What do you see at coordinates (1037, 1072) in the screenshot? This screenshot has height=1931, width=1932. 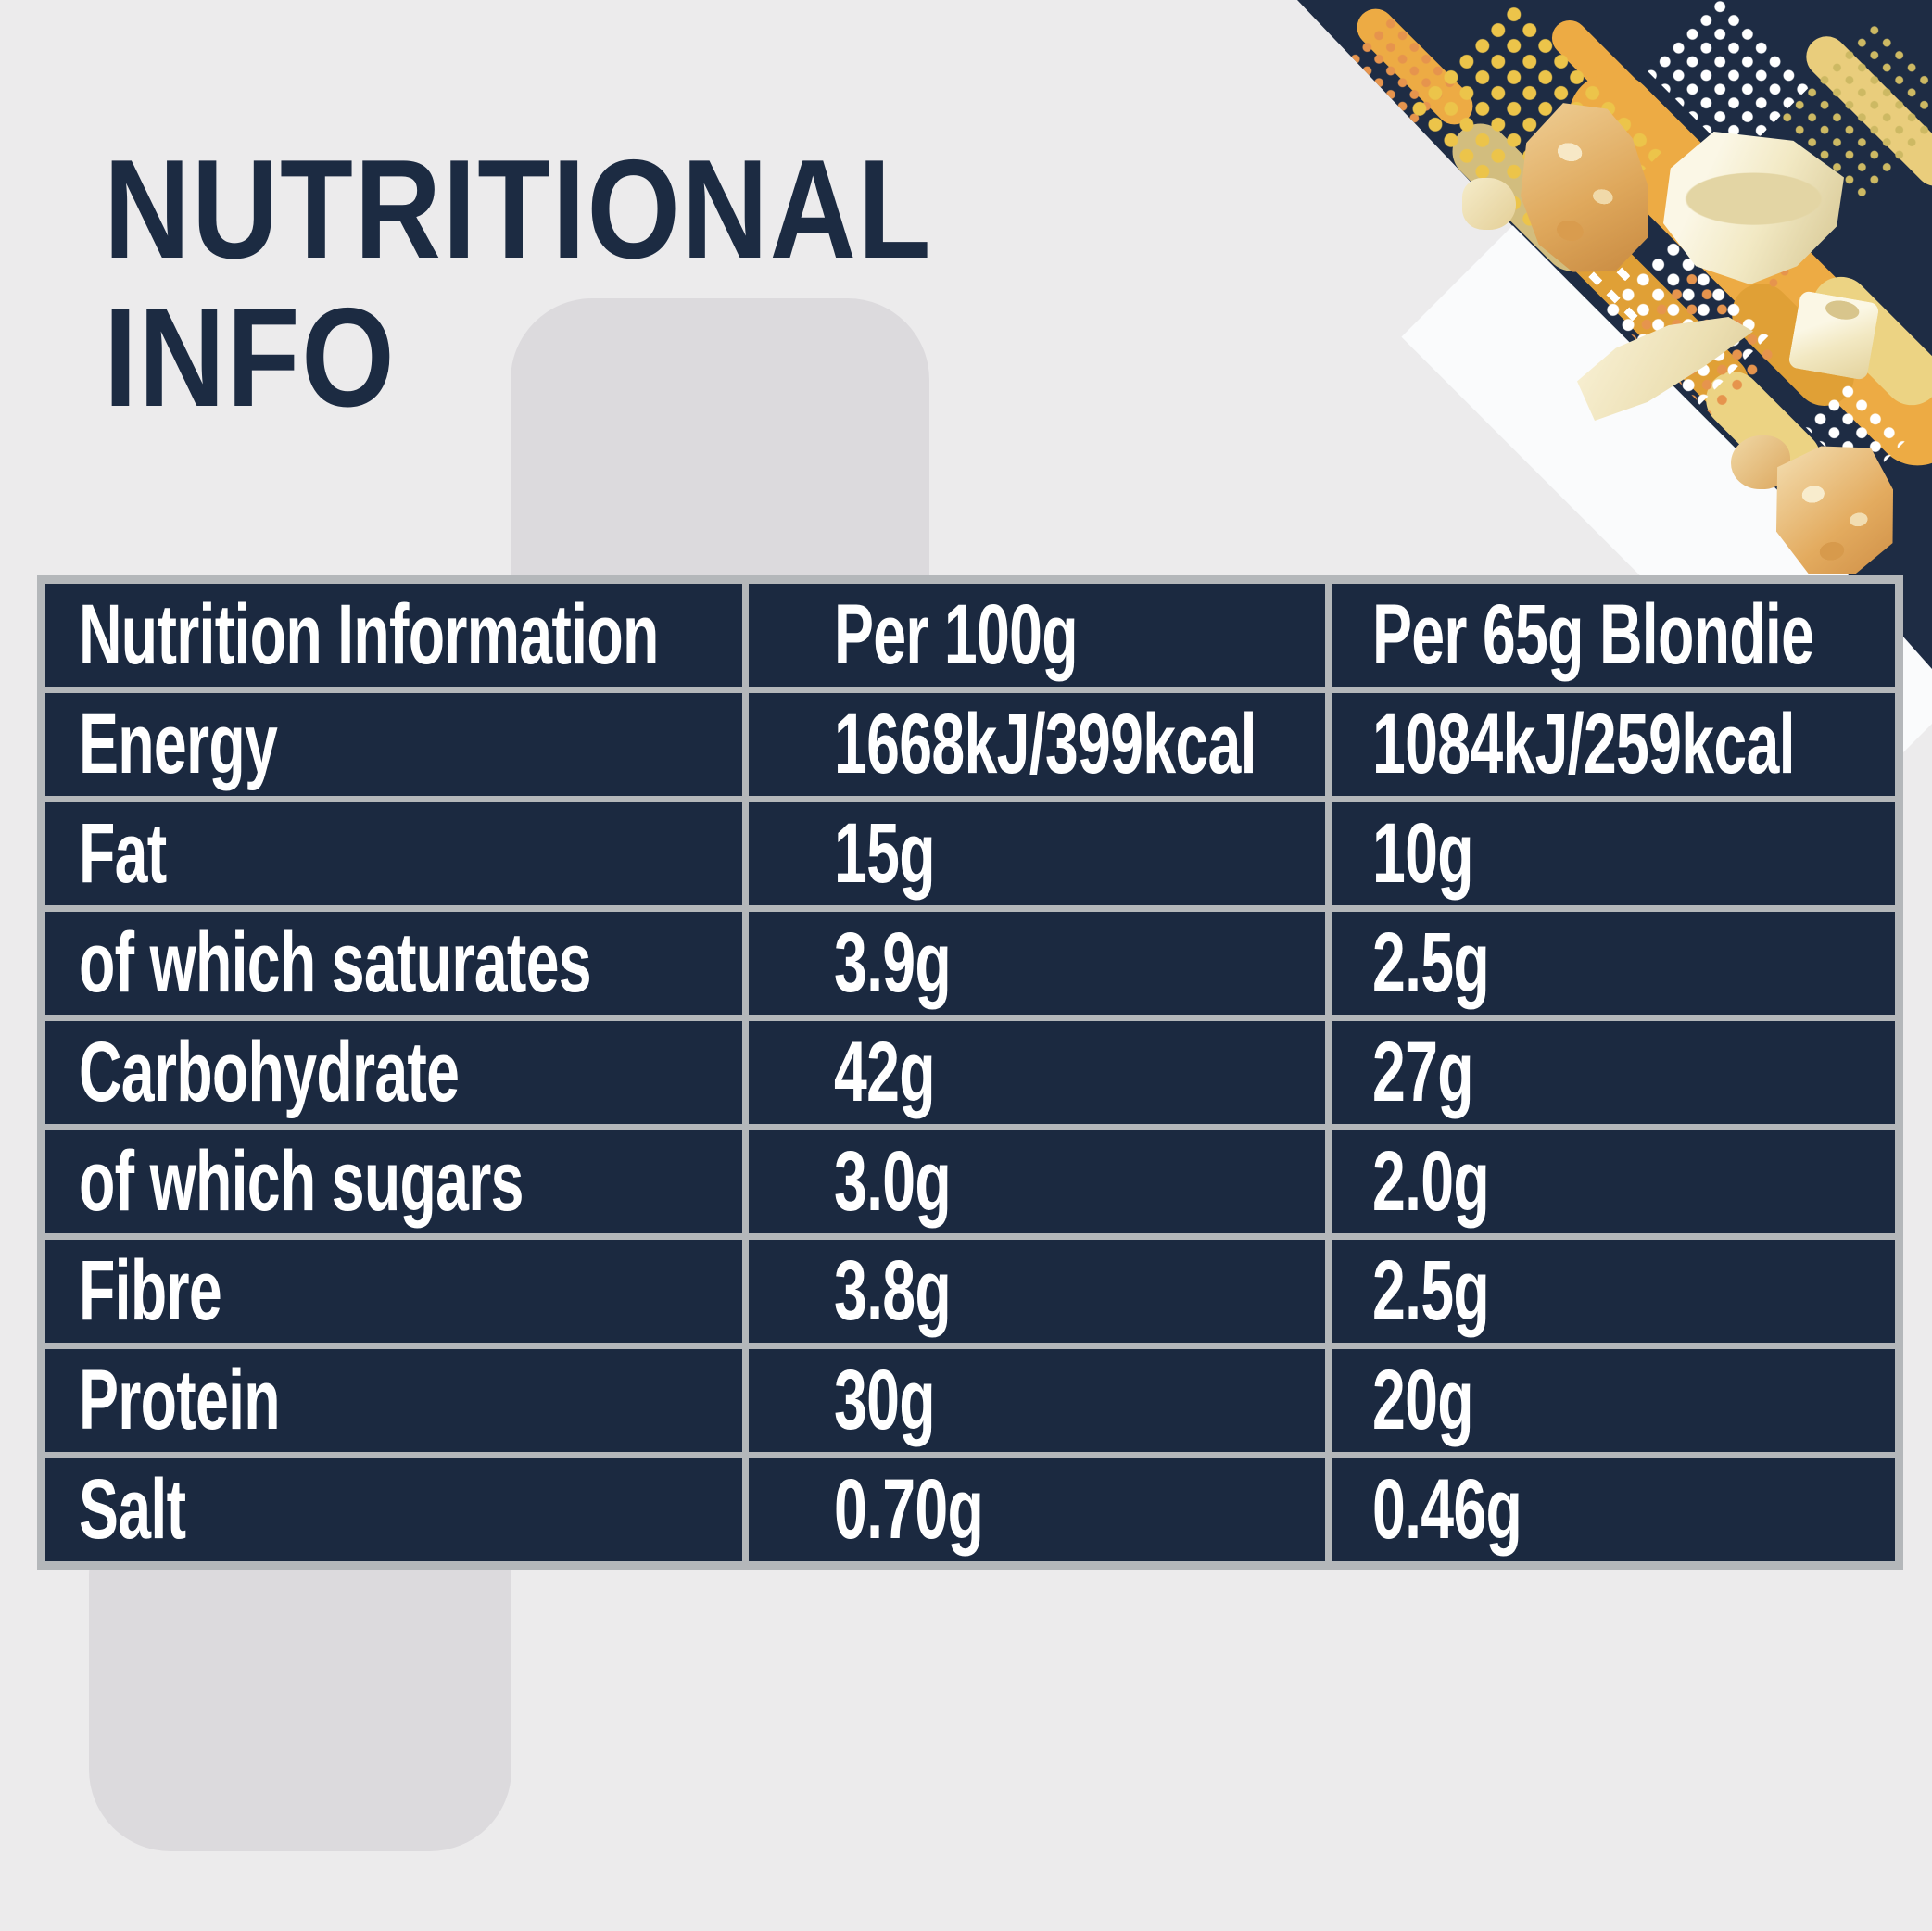 I see `cell-per-100g: 42g` at bounding box center [1037, 1072].